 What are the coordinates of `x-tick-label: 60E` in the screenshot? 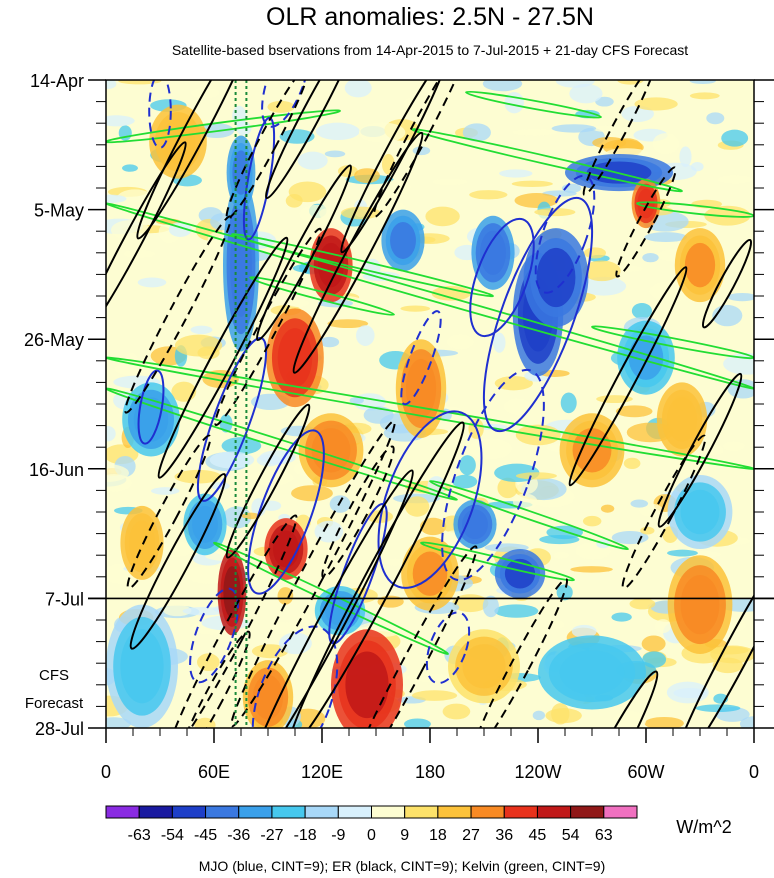 It's located at (214, 772).